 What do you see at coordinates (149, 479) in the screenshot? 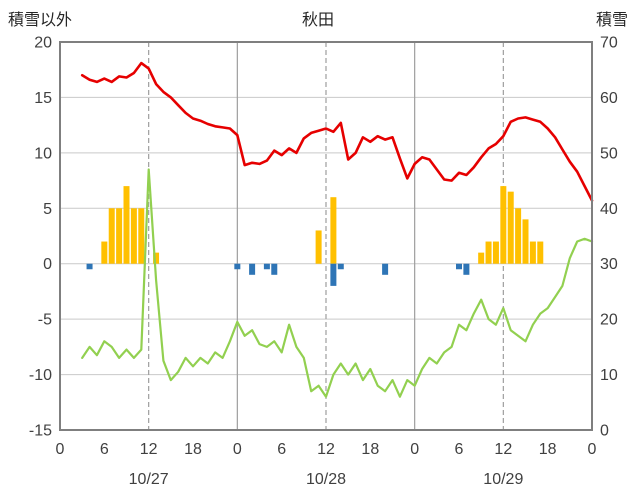
I see `day-label: 10/27` at bounding box center [149, 479].